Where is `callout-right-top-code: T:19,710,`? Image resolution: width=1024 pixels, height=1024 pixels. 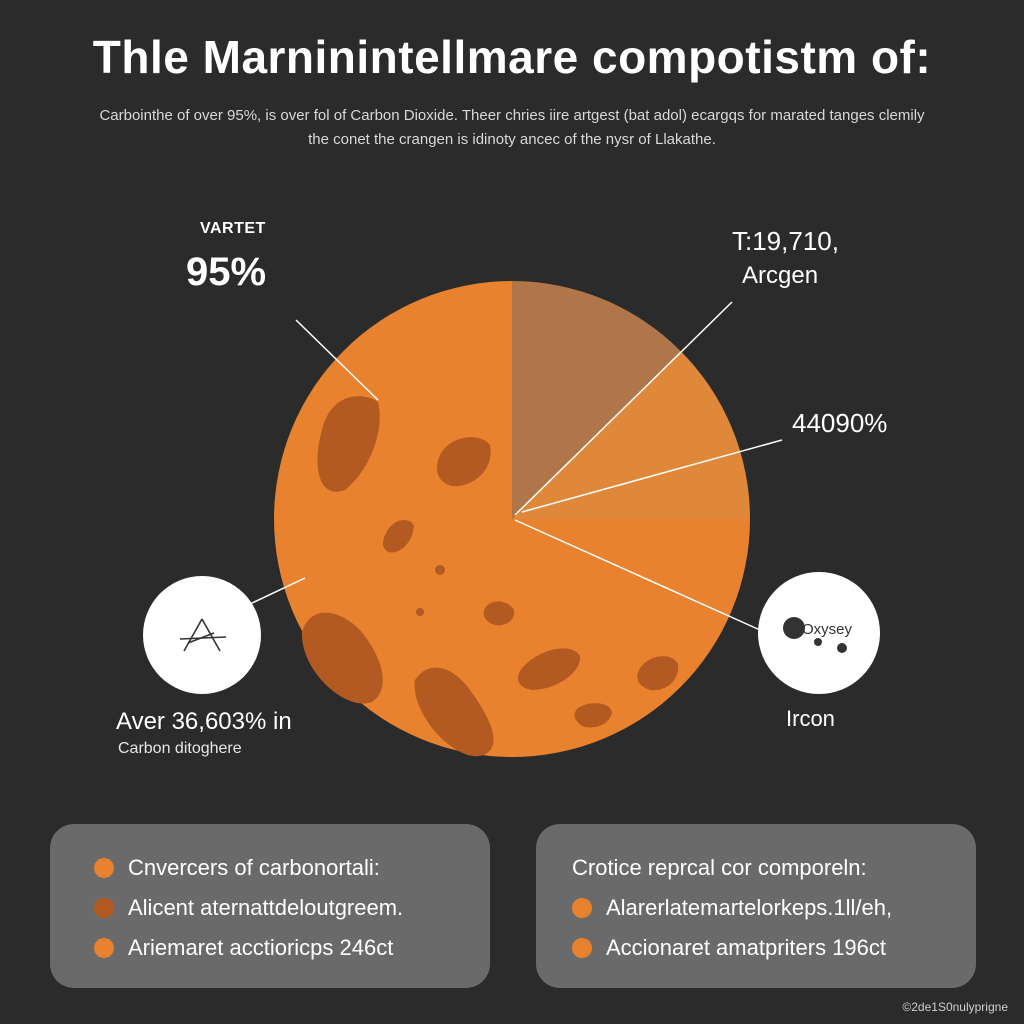
callout-right-top-code: T:19,710, is located at coordinates (785, 241).